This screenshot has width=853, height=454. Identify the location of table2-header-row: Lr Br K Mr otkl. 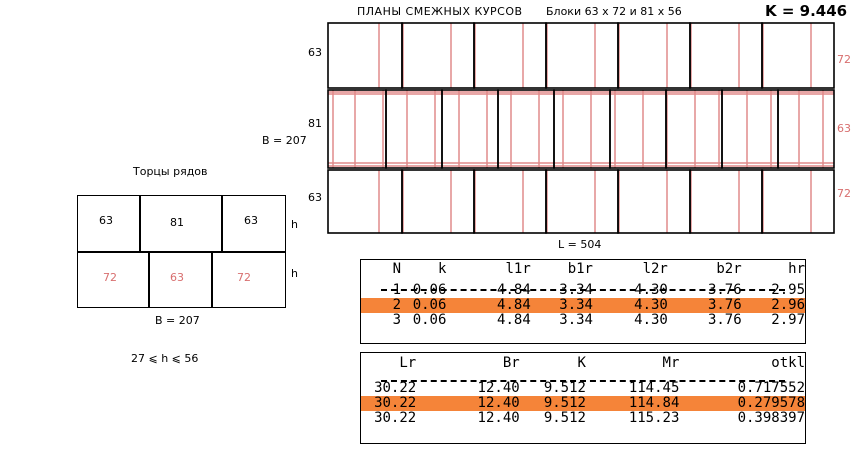
(583, 363).